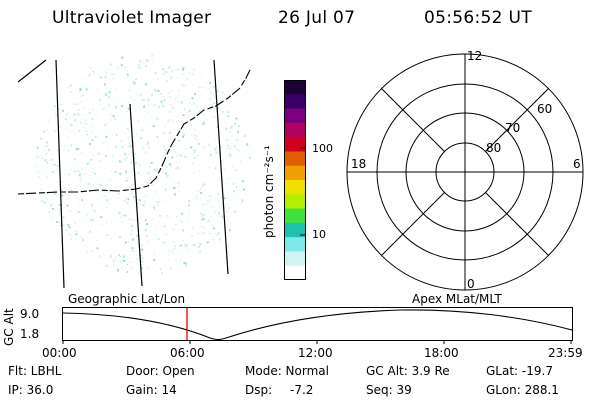  I want to click on mlt-label-6: 6, so click(577, 164).